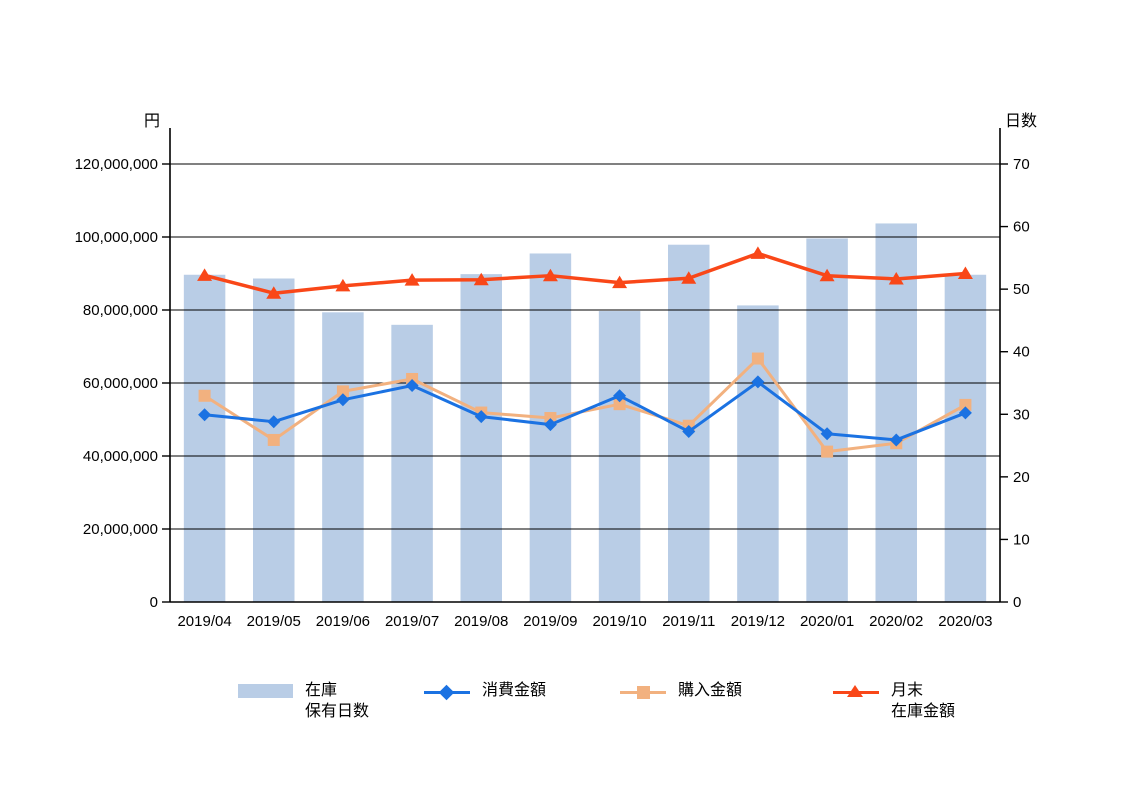 The width and height of the screenshot is (1142, 800). Describe the element at coordinates (923, 711) in the screenshot. I see `legend-label-line: 在庫金額` at that location.